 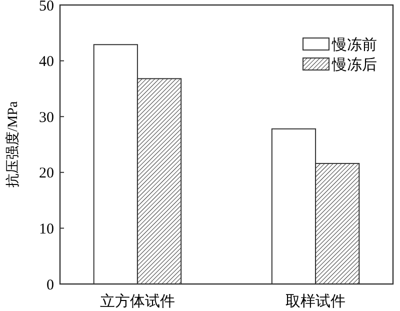 I want to click on y-tick-label: 0, so click(x=50, y=285).